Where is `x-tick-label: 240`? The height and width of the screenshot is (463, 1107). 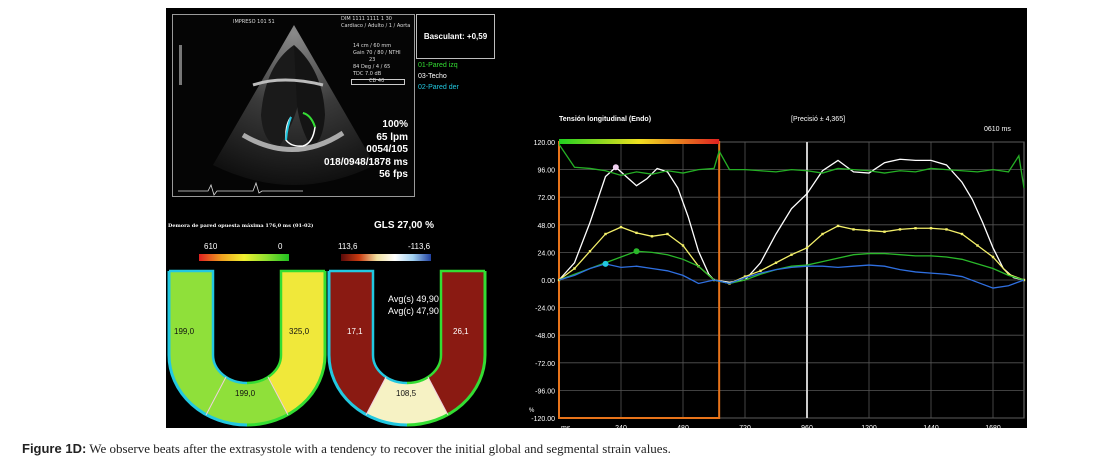 x-tick-label: 240 is located at coordinates (621, 426).